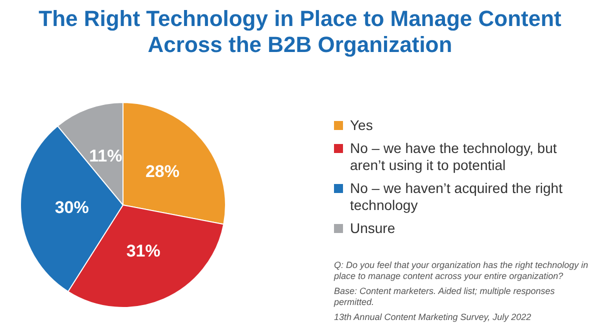  Describe the element at coordinates (300, 32) in the screenshot. I see `chart-title: The Right Technology in Place to Manage Content Across the B2B Organization` at that location.